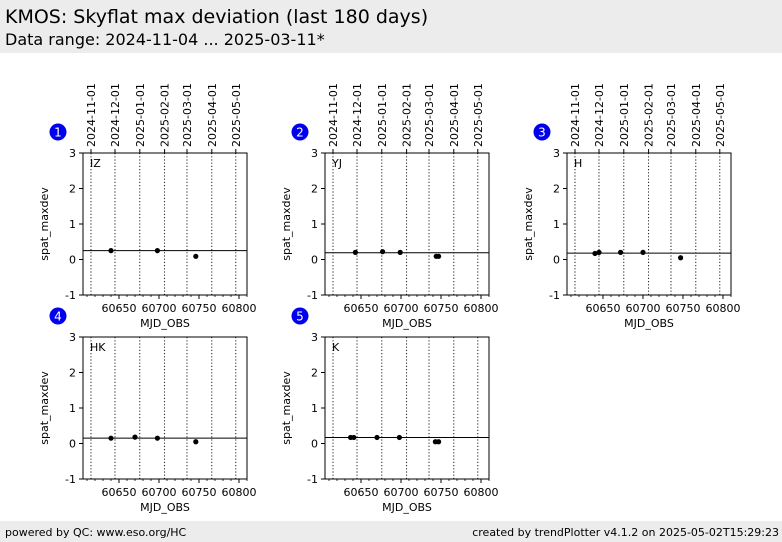  What do you see at coordinates (96, 532) in the screenshot?
I see `footer-credit: powered by QC: www.eso.org/HC` at bounding box center [96, 532].